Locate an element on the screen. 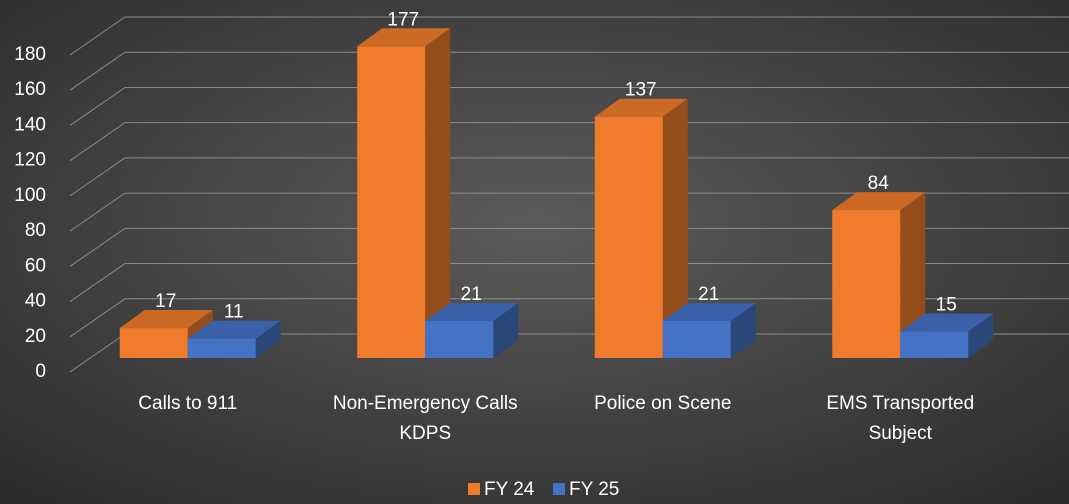  y-tick-label: 140 is located at coordinates (30, 124).